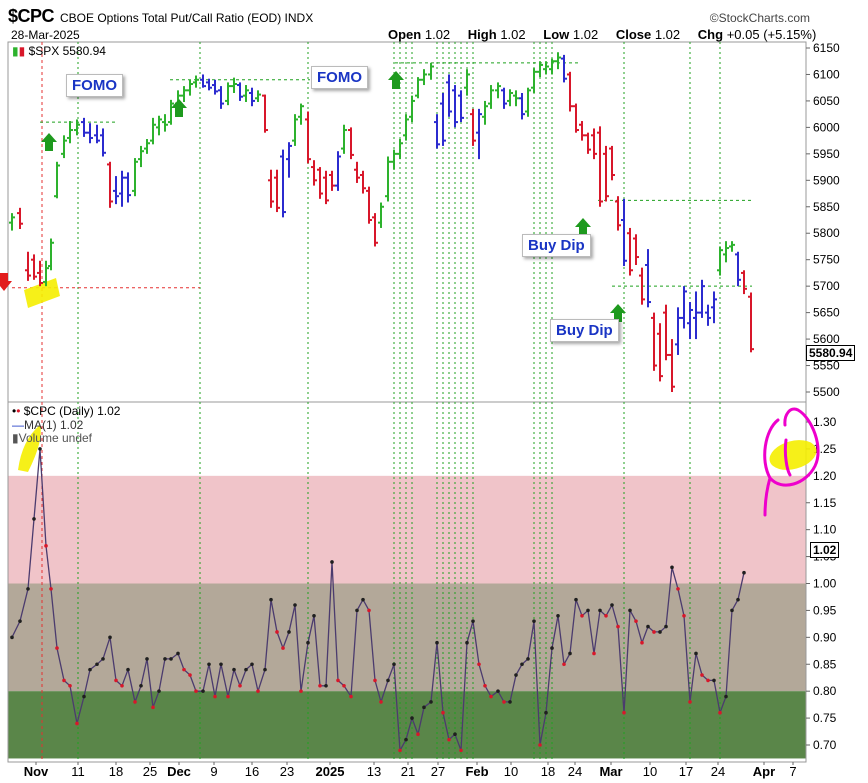 The height and width of the screenshot is (783, 868). Describe the element at coordinates (29, 448) in the screenshot. I see `highlight-cpc-left` at that location.